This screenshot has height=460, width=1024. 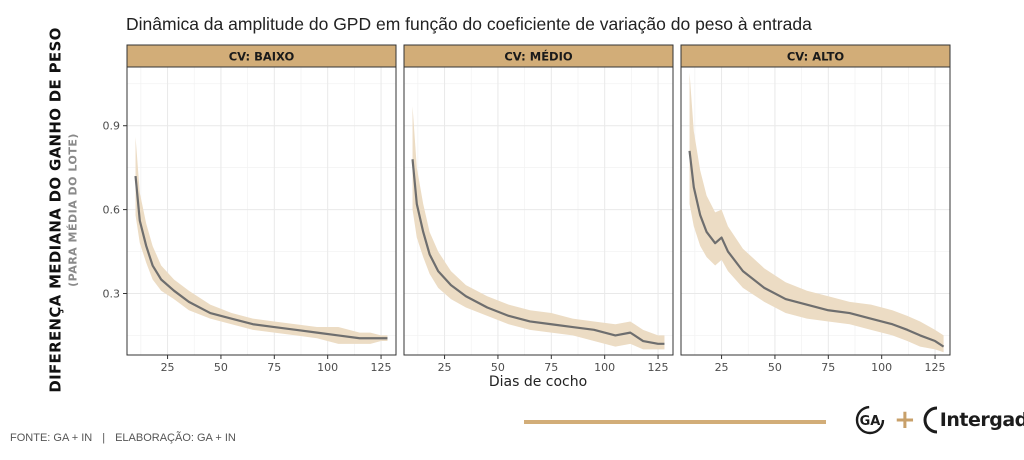 I want to click on intergado-logo-text: Intergado, so click(x=981, y=420).